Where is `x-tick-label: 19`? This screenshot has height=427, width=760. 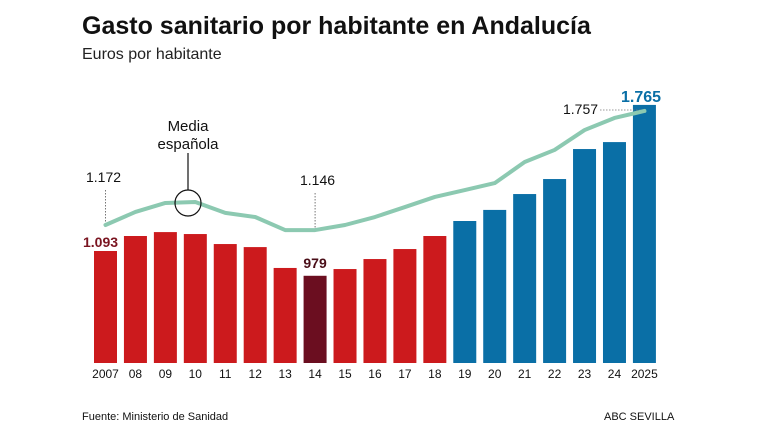 x-tick-label: 19 is located at coordinates (465, 374).